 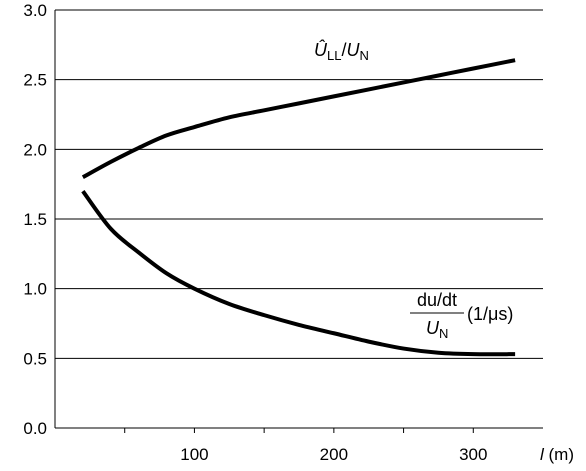 What do you see at coordinates (35, 80) in the screenshot?
I see `y-tick-label: 2.5` at bounding box center [35, 80].